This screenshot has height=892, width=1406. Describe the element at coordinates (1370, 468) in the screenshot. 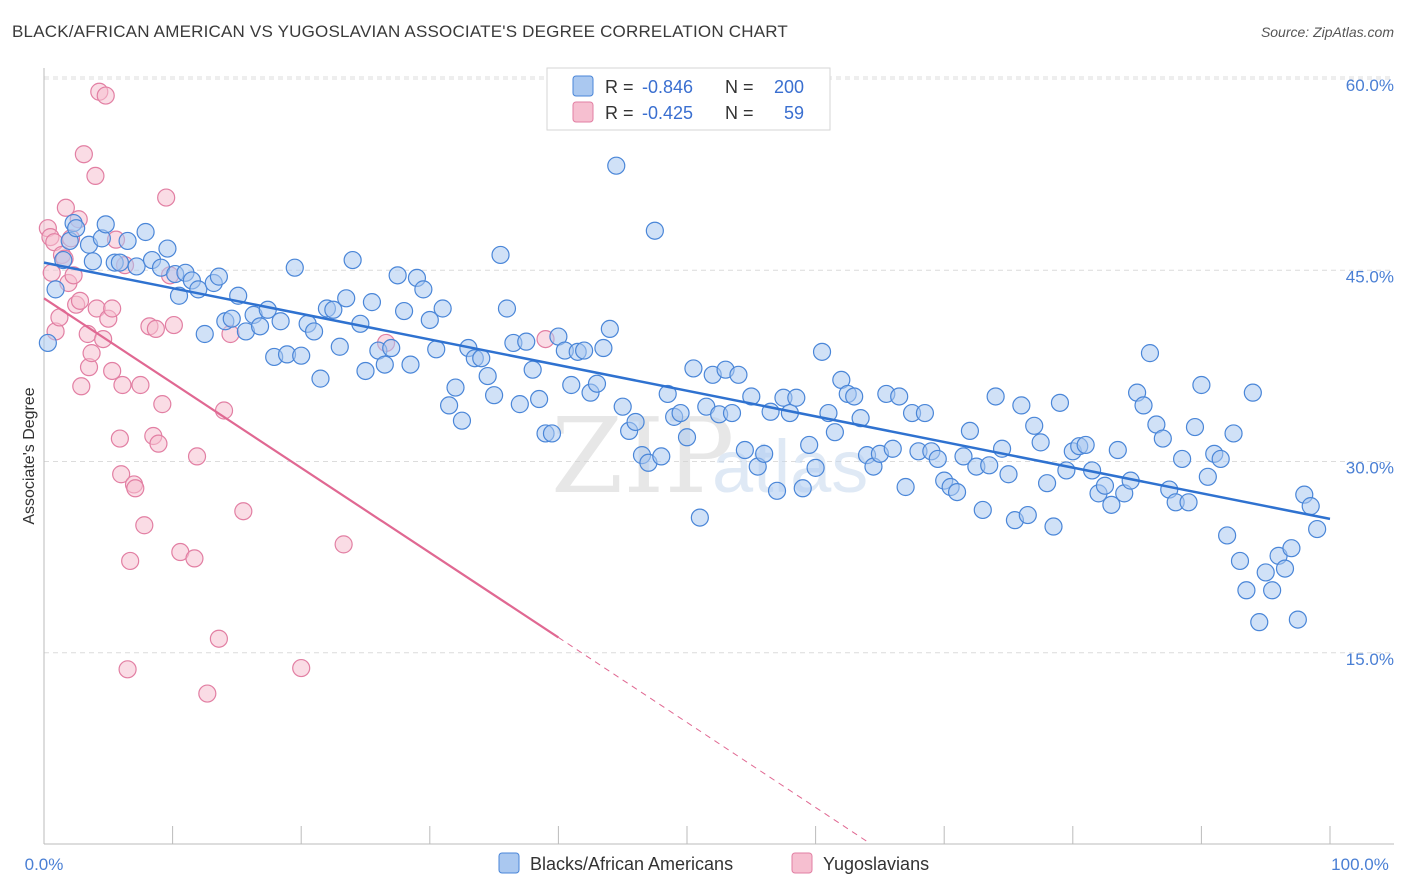

I see `y-tick-label-30: 30.0%` at that location.